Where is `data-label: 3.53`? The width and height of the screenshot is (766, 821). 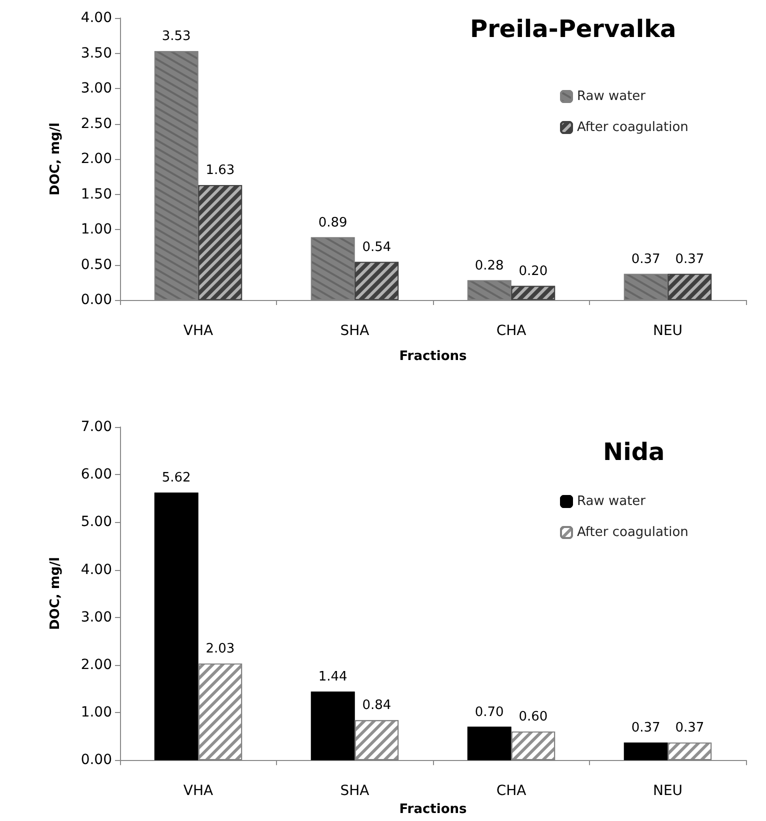 data-label: 3.53 is located at coordinates (176, 36).